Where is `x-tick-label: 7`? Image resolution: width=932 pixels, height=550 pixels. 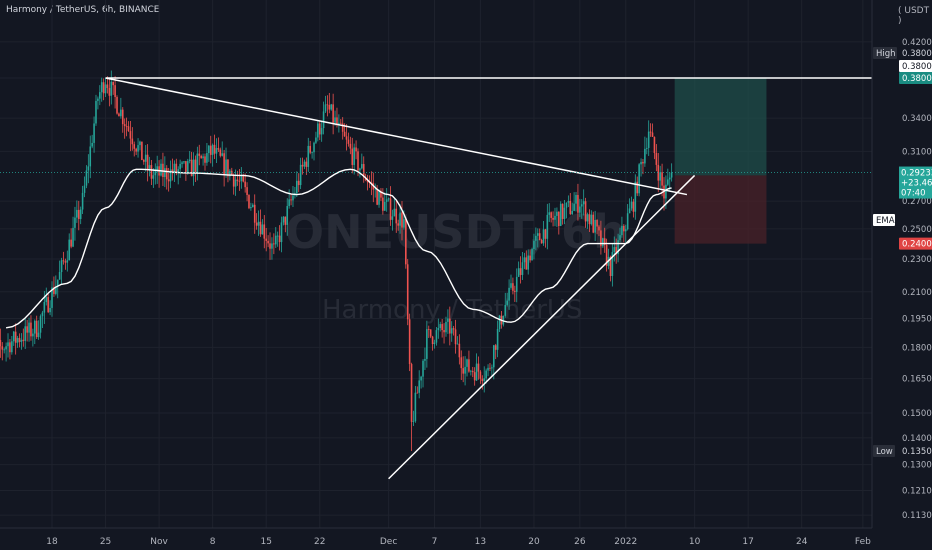
x-tick-label: 7 is located at coordinates (435, 542).